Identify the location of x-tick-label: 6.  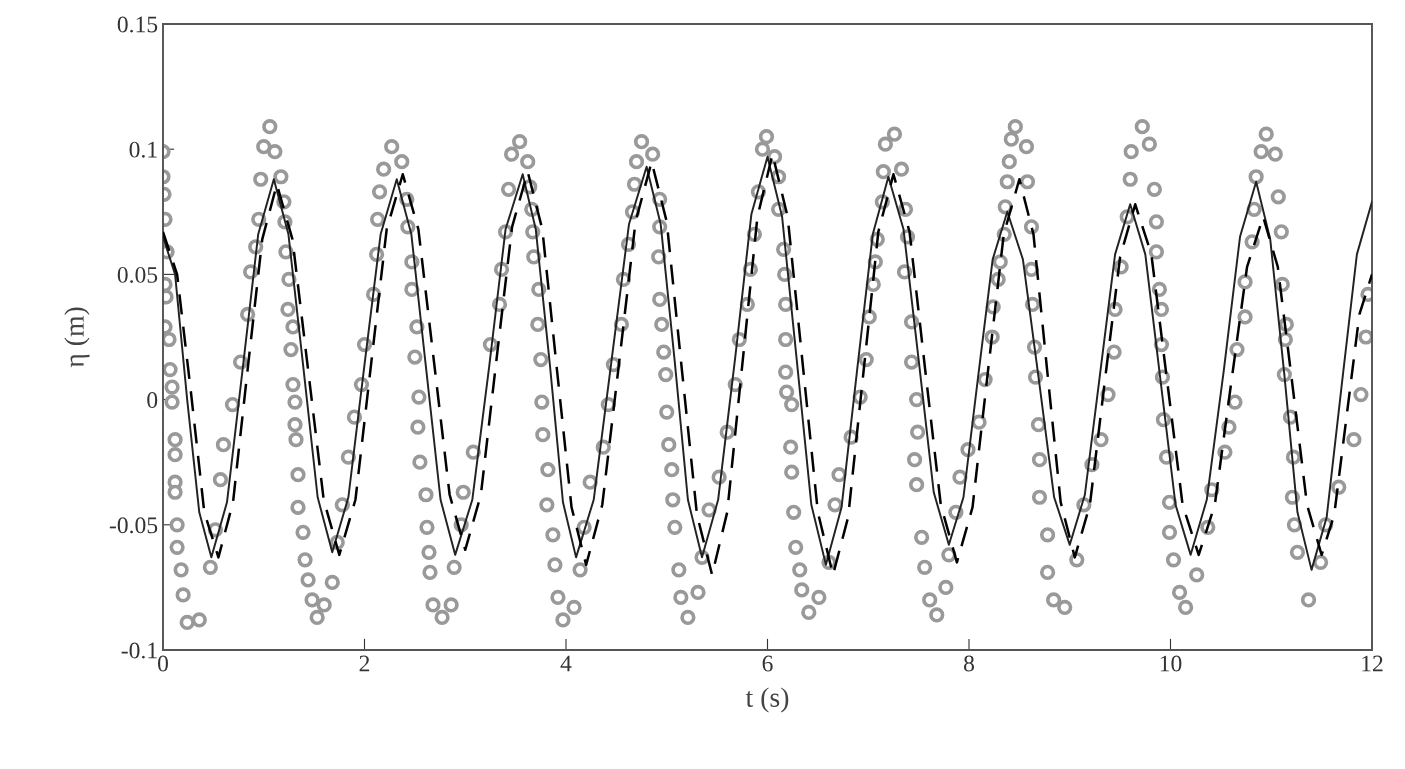
(767, 663).